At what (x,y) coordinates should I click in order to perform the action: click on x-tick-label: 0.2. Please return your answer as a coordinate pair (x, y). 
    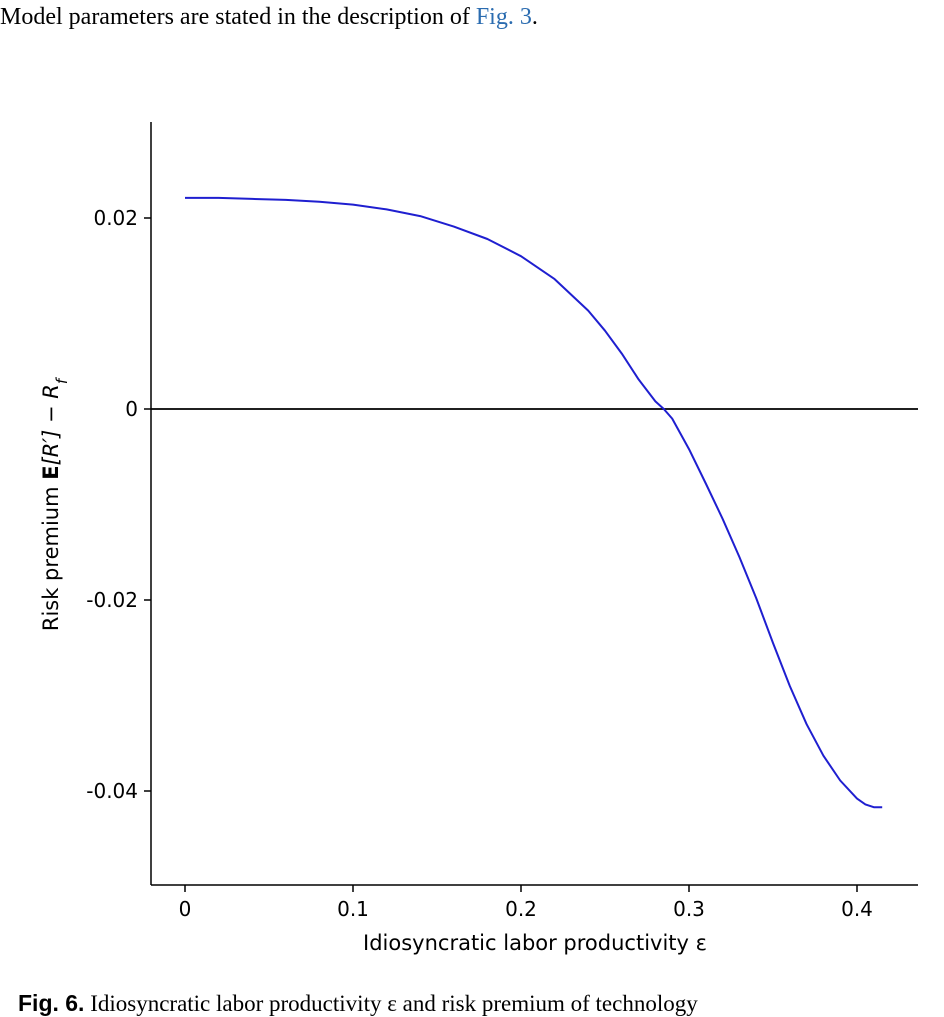
    Looking at the image, I should click on (521, 909).